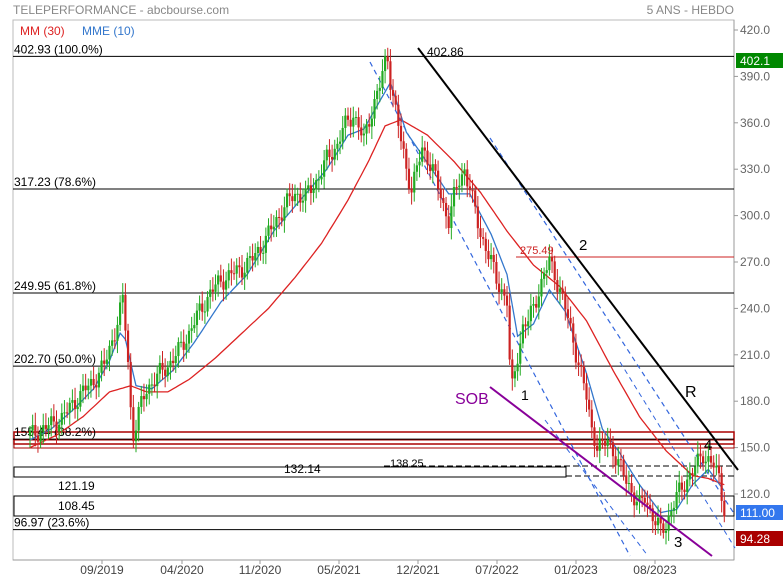 This screenshot has height=580, width=784. What do you see at coordinates (121, 10) in the screenshot?
I see `chart-title: TELEPERFORMANCE - abcbourse.com` at bounding box center [121, 10].